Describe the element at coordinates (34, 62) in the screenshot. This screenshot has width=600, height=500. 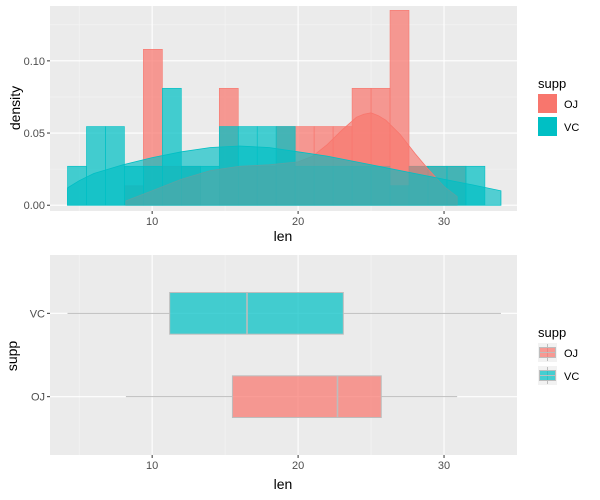
I see `y-tick-label: 0.10` at that location.